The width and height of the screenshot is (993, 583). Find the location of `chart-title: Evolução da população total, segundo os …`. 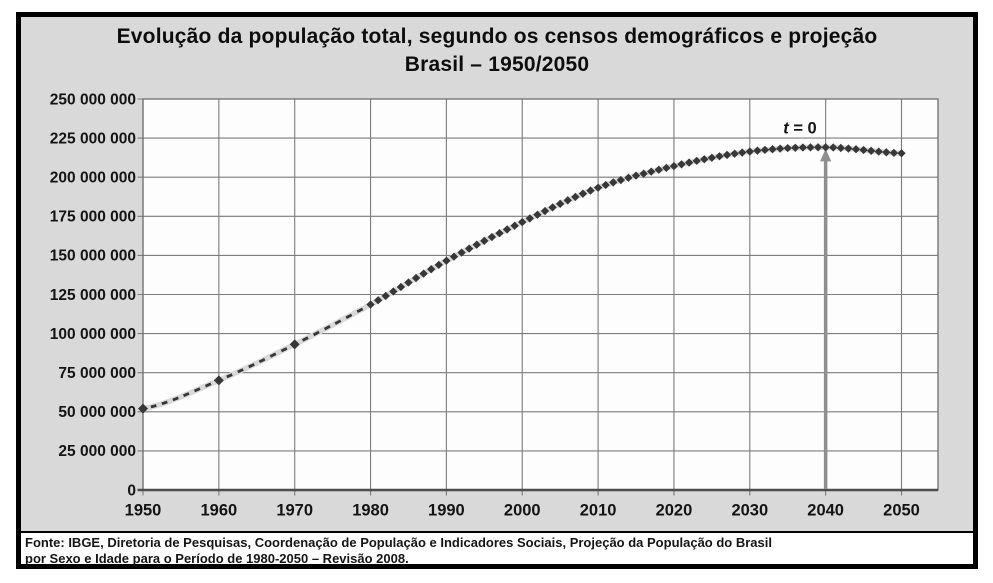

chart-title: Evolução da população total, segundo os … is located at coordinates (497, 51).